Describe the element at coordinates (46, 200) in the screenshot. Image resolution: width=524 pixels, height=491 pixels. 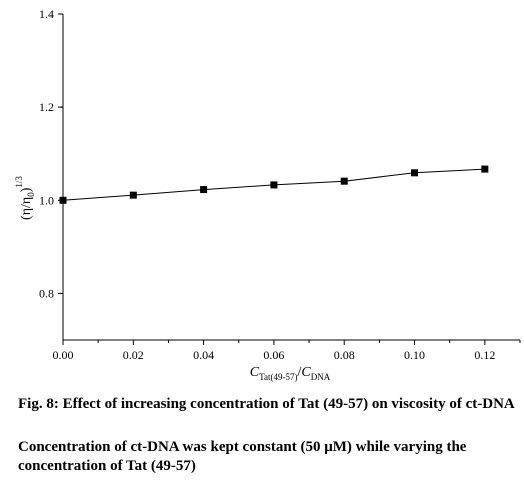
I see `y-tick-label: 1.0` at that location.